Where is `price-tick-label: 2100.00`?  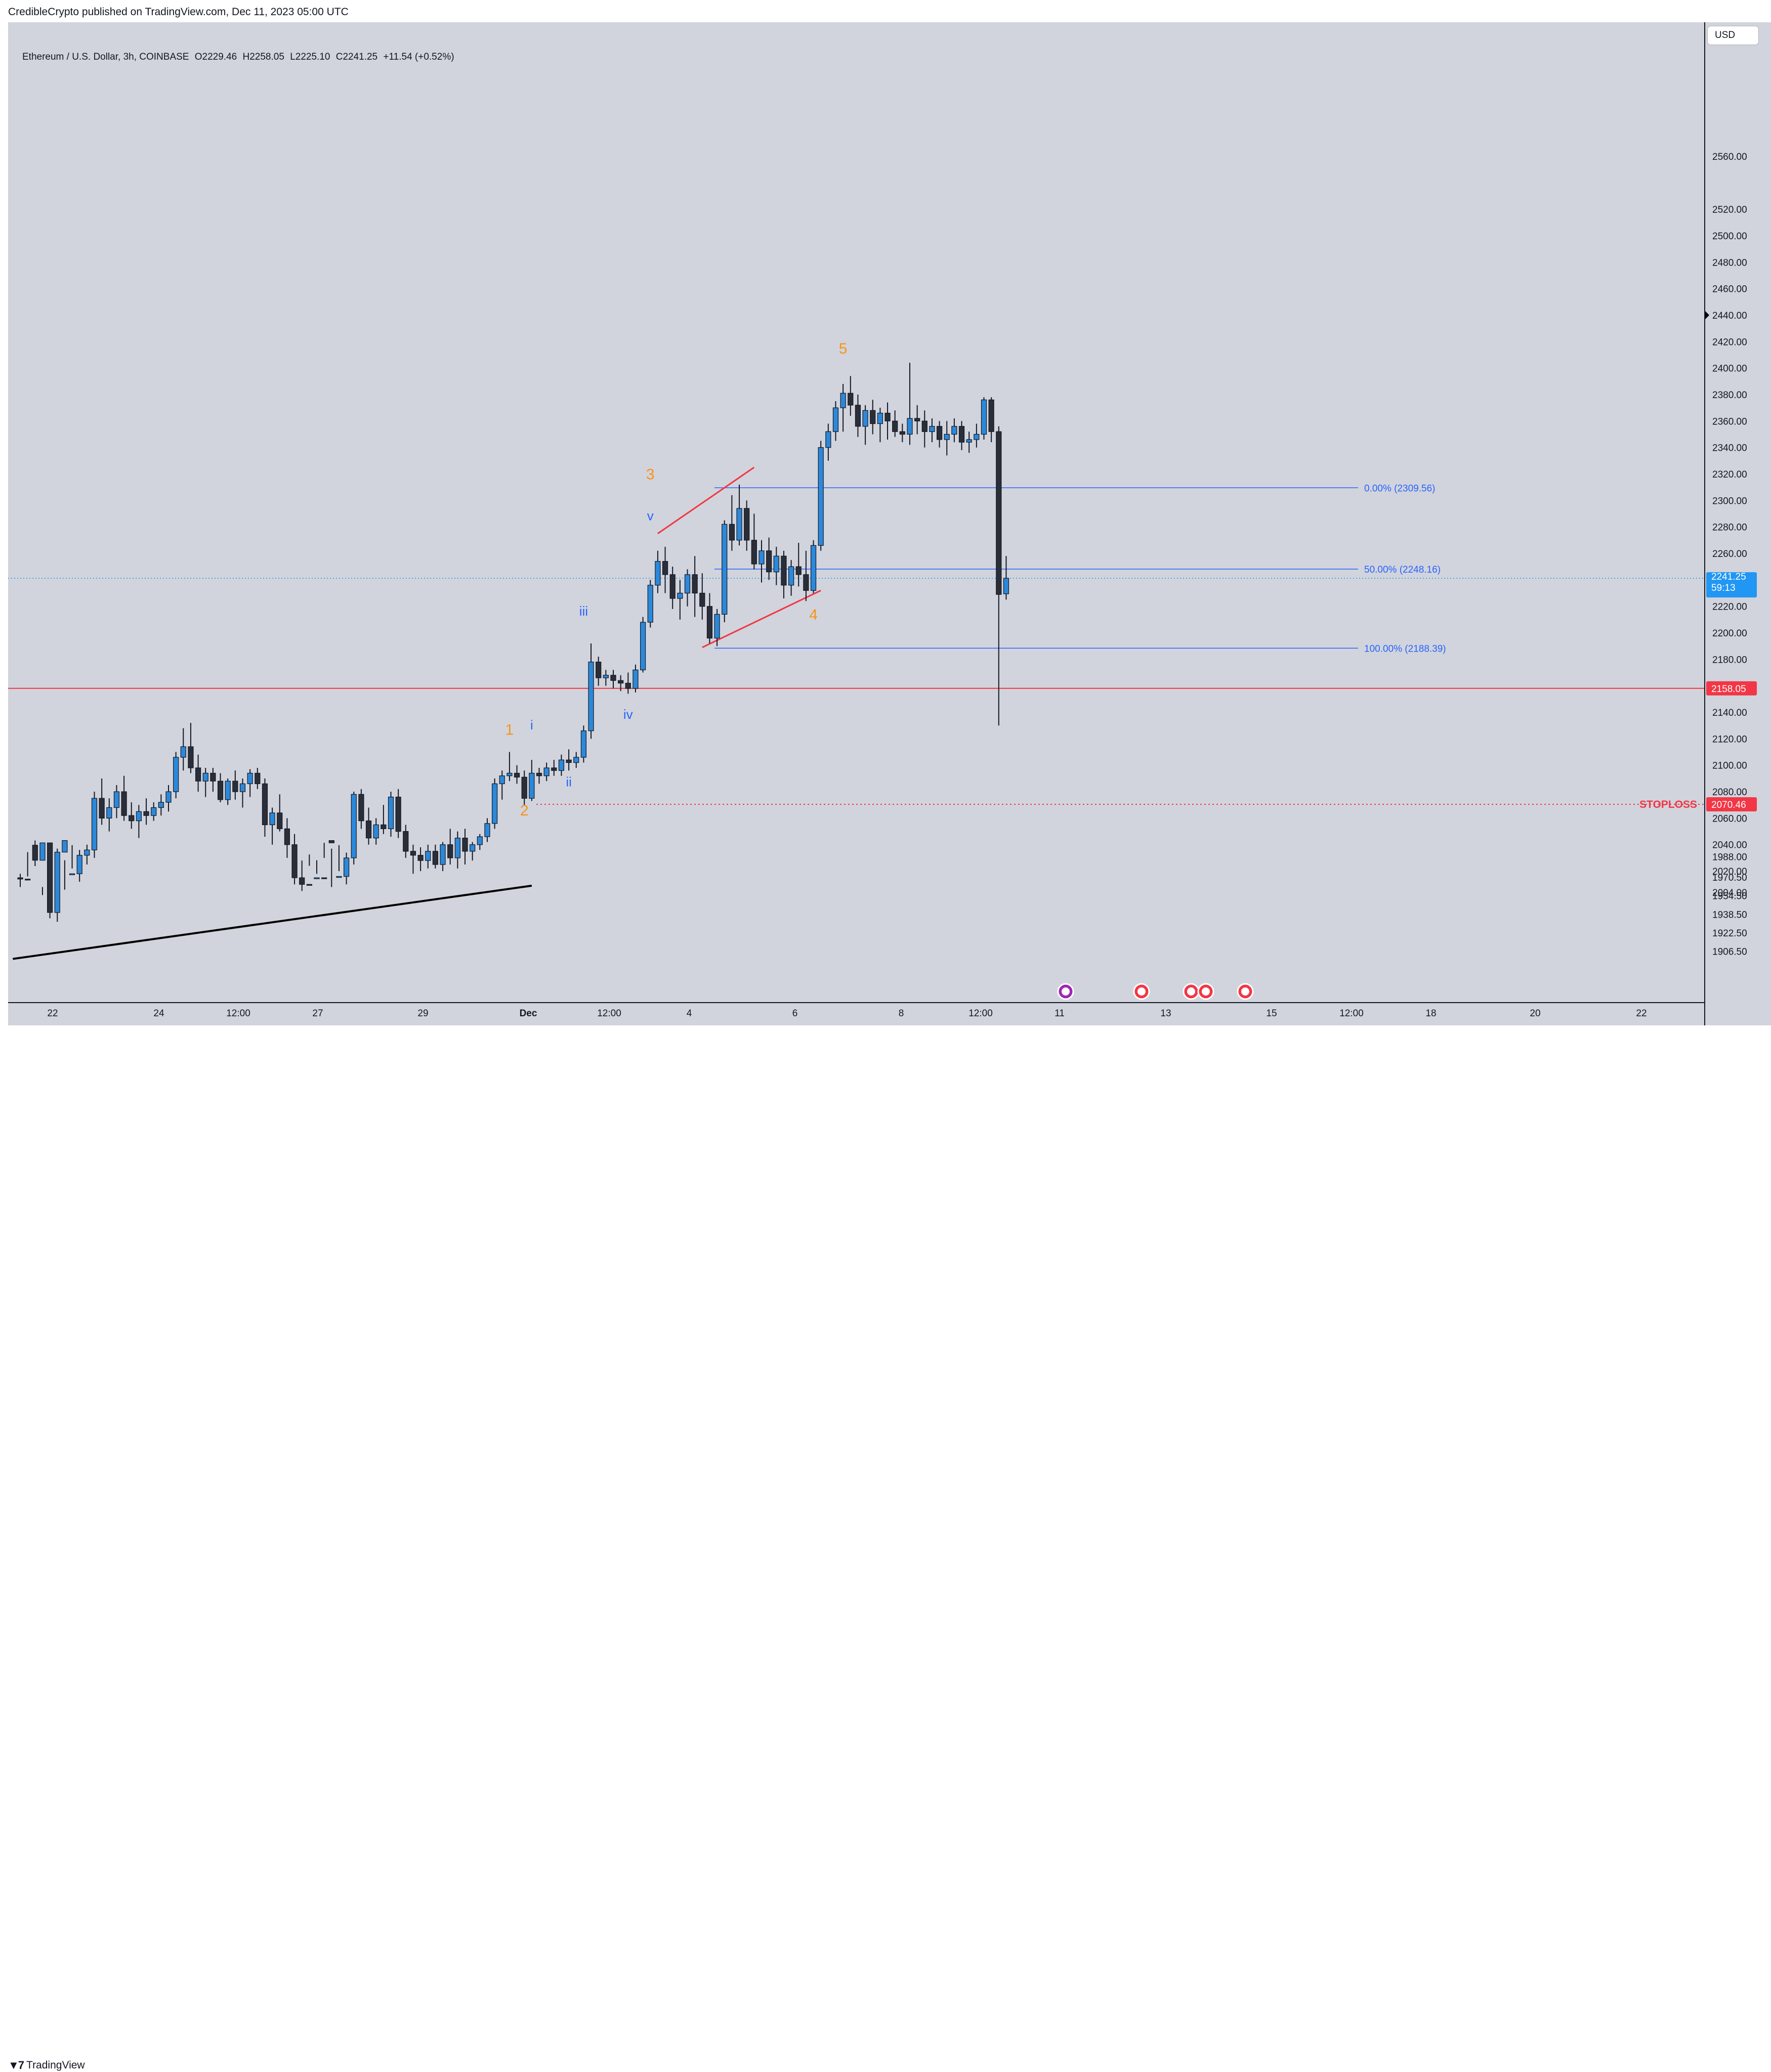 price-tick-label: 2100.00 is located at coordinates (1729, 766).